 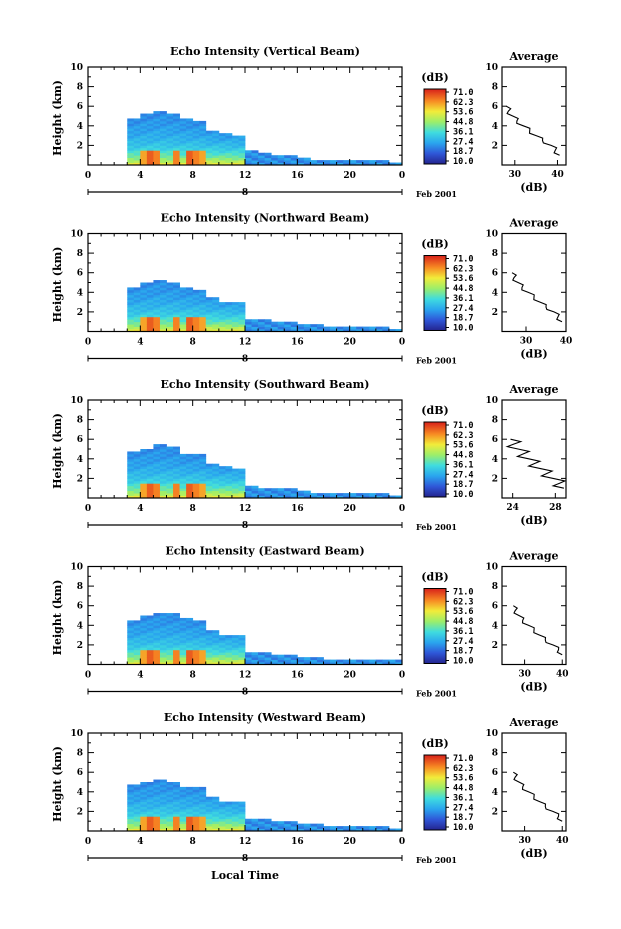 What do you see at coordinates (463, 485) in the screenshot?
I see `colorbar-tick-label: 18.7` at bounding box center [463, 485].